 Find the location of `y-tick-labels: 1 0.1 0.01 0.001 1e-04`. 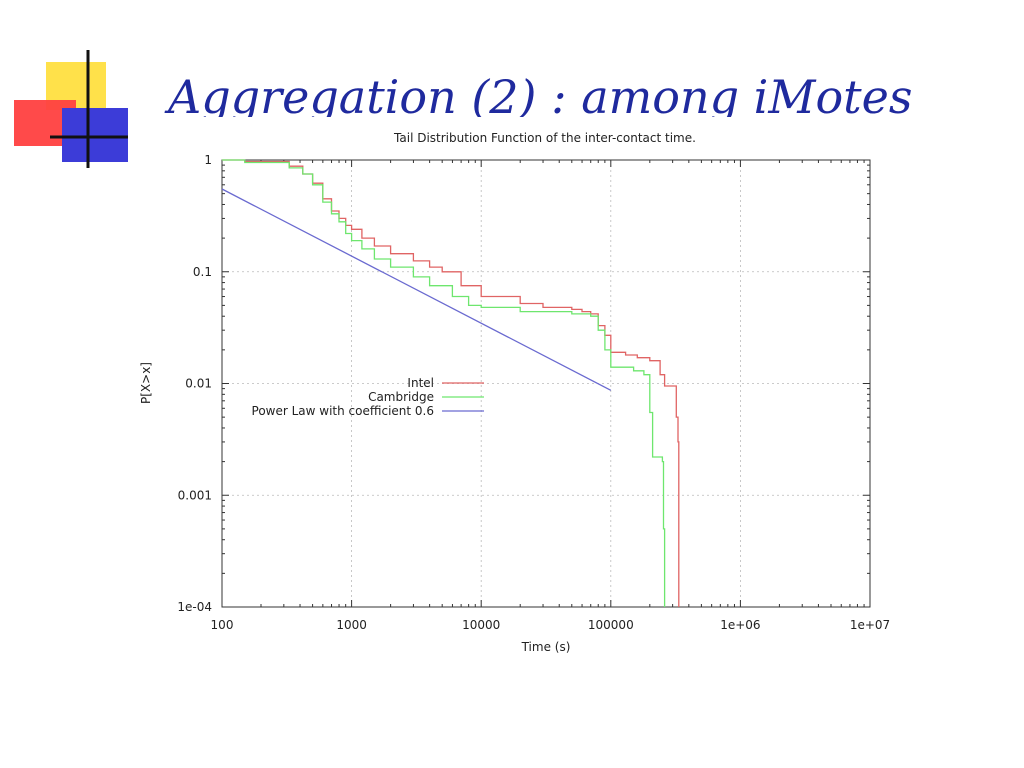

y-tick-labels: 1 0.1 0.01 0.001 1e-04 is located at coordinates (194, 383).